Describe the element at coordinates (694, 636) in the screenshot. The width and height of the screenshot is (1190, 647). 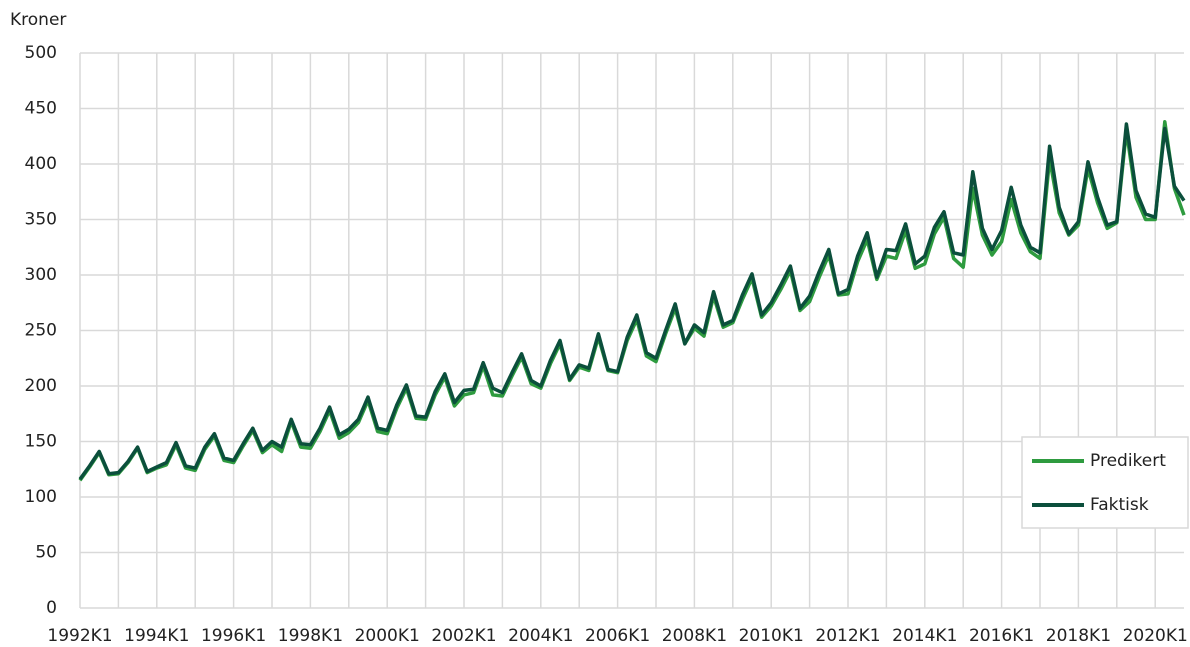
I see `x-tick-label: 2008K1` at that location.